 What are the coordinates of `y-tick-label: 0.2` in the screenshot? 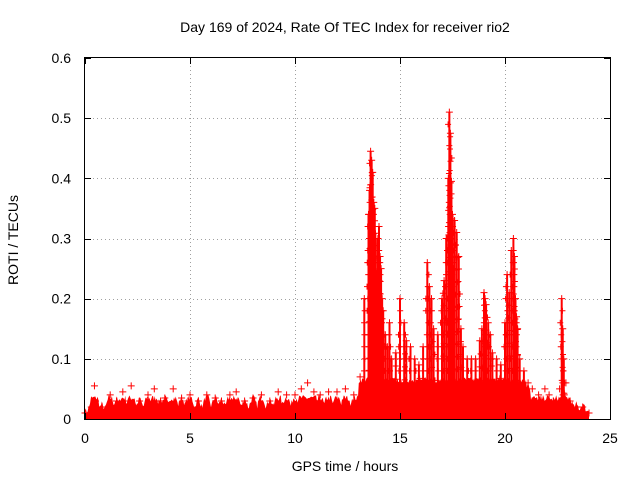 It's located at (62, 299).